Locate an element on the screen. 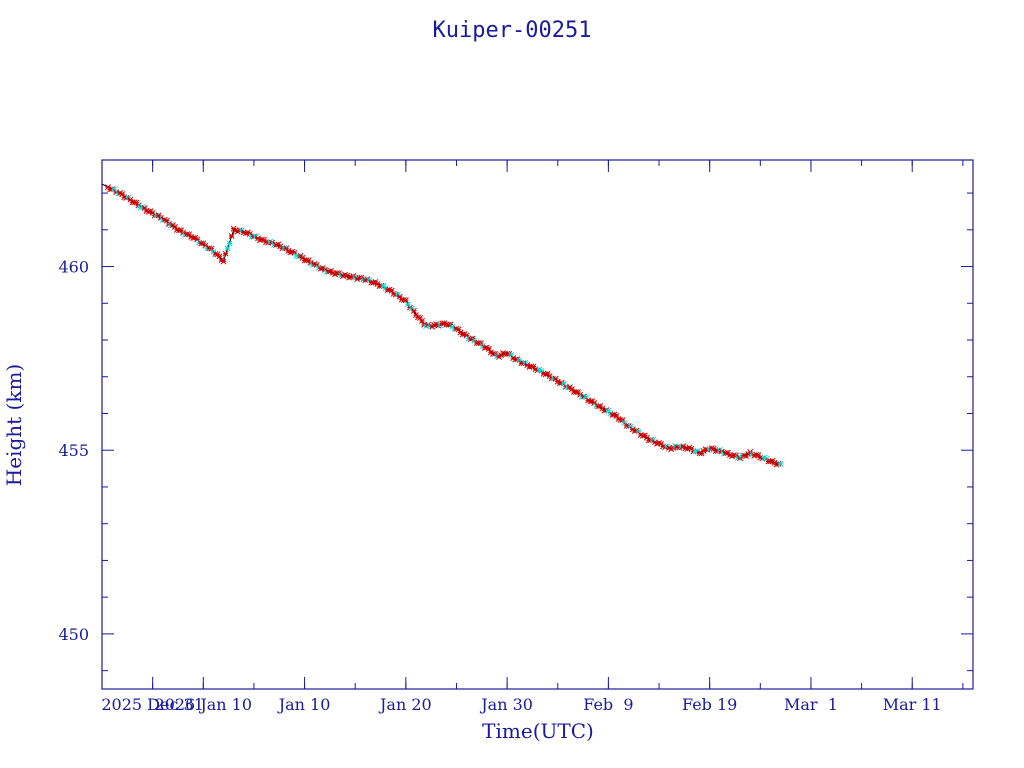 The width and height of the screenshot is (1024, 768). x-tick-label: Mar 1 is located at coordinates (811, 704).